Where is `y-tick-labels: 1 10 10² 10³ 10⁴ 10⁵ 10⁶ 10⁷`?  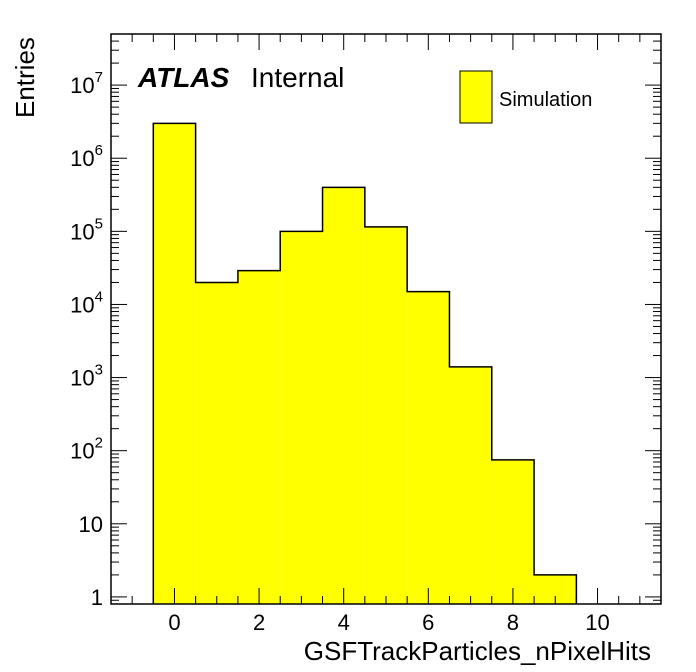 y-tick-labels: 1 10 10² 10³ 10⁴ 10⁵ 10⁶ 10⁷ is located at coordinates (86, 339).